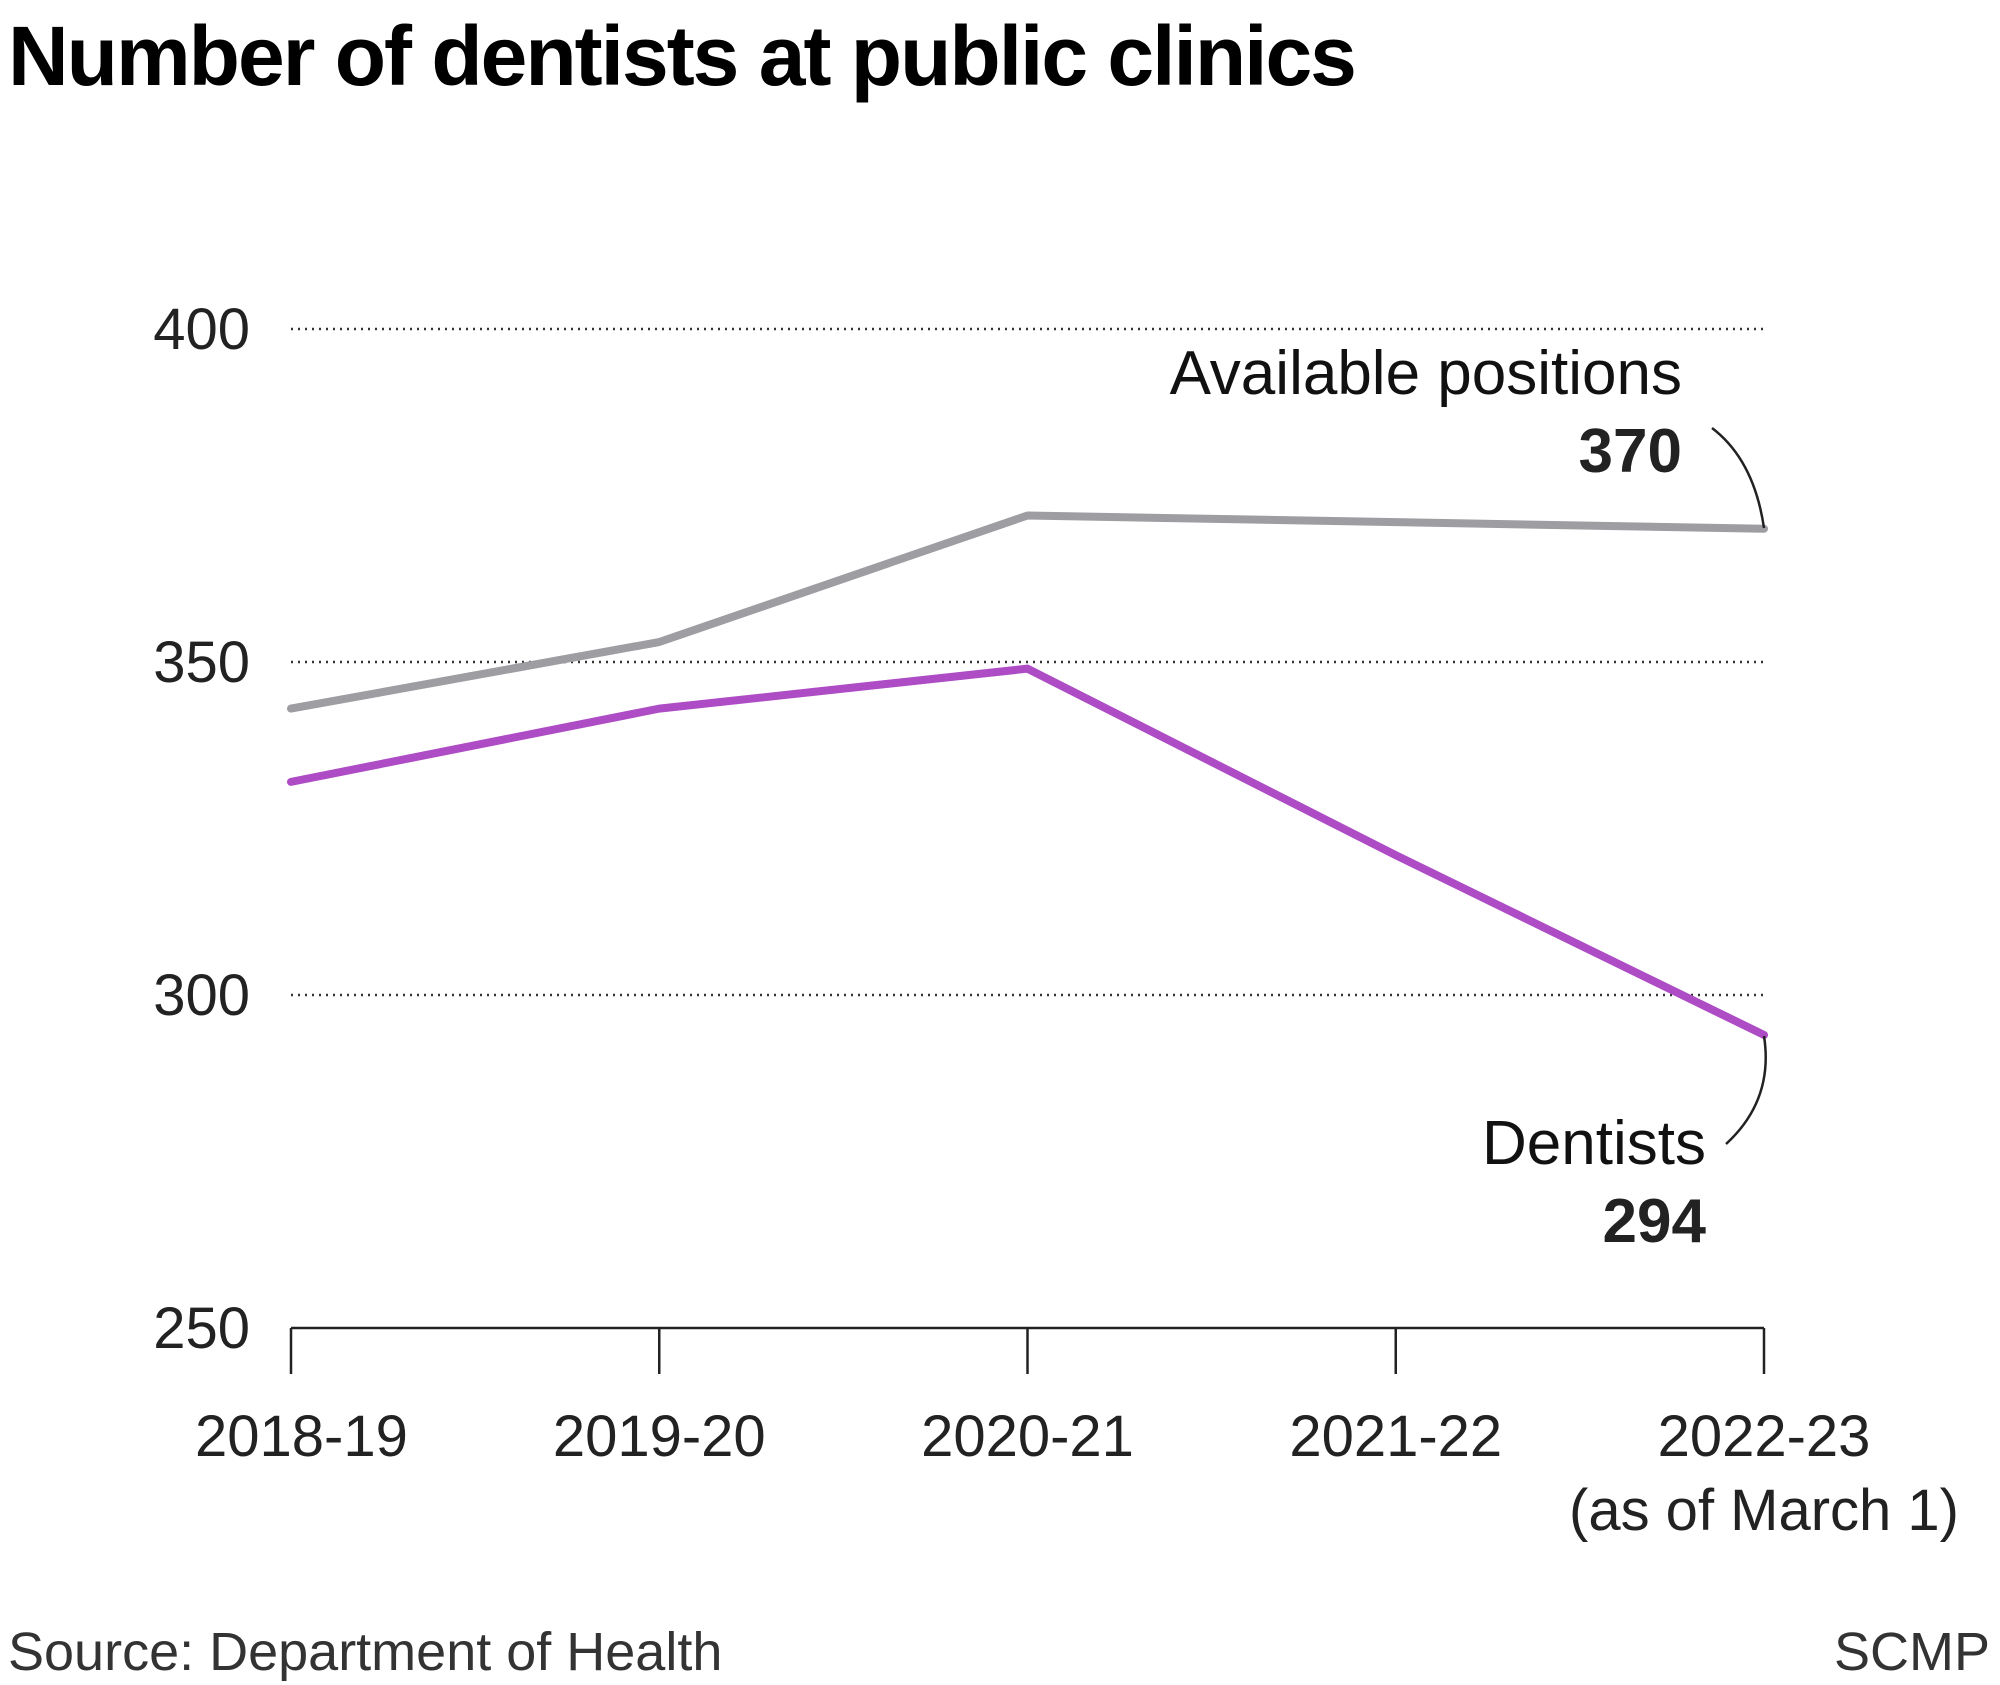  What do you see at coordinates (201, 829) in the screenshot?
I see `y-axis: 250 300 350 400` at bounding box center [201, 829].